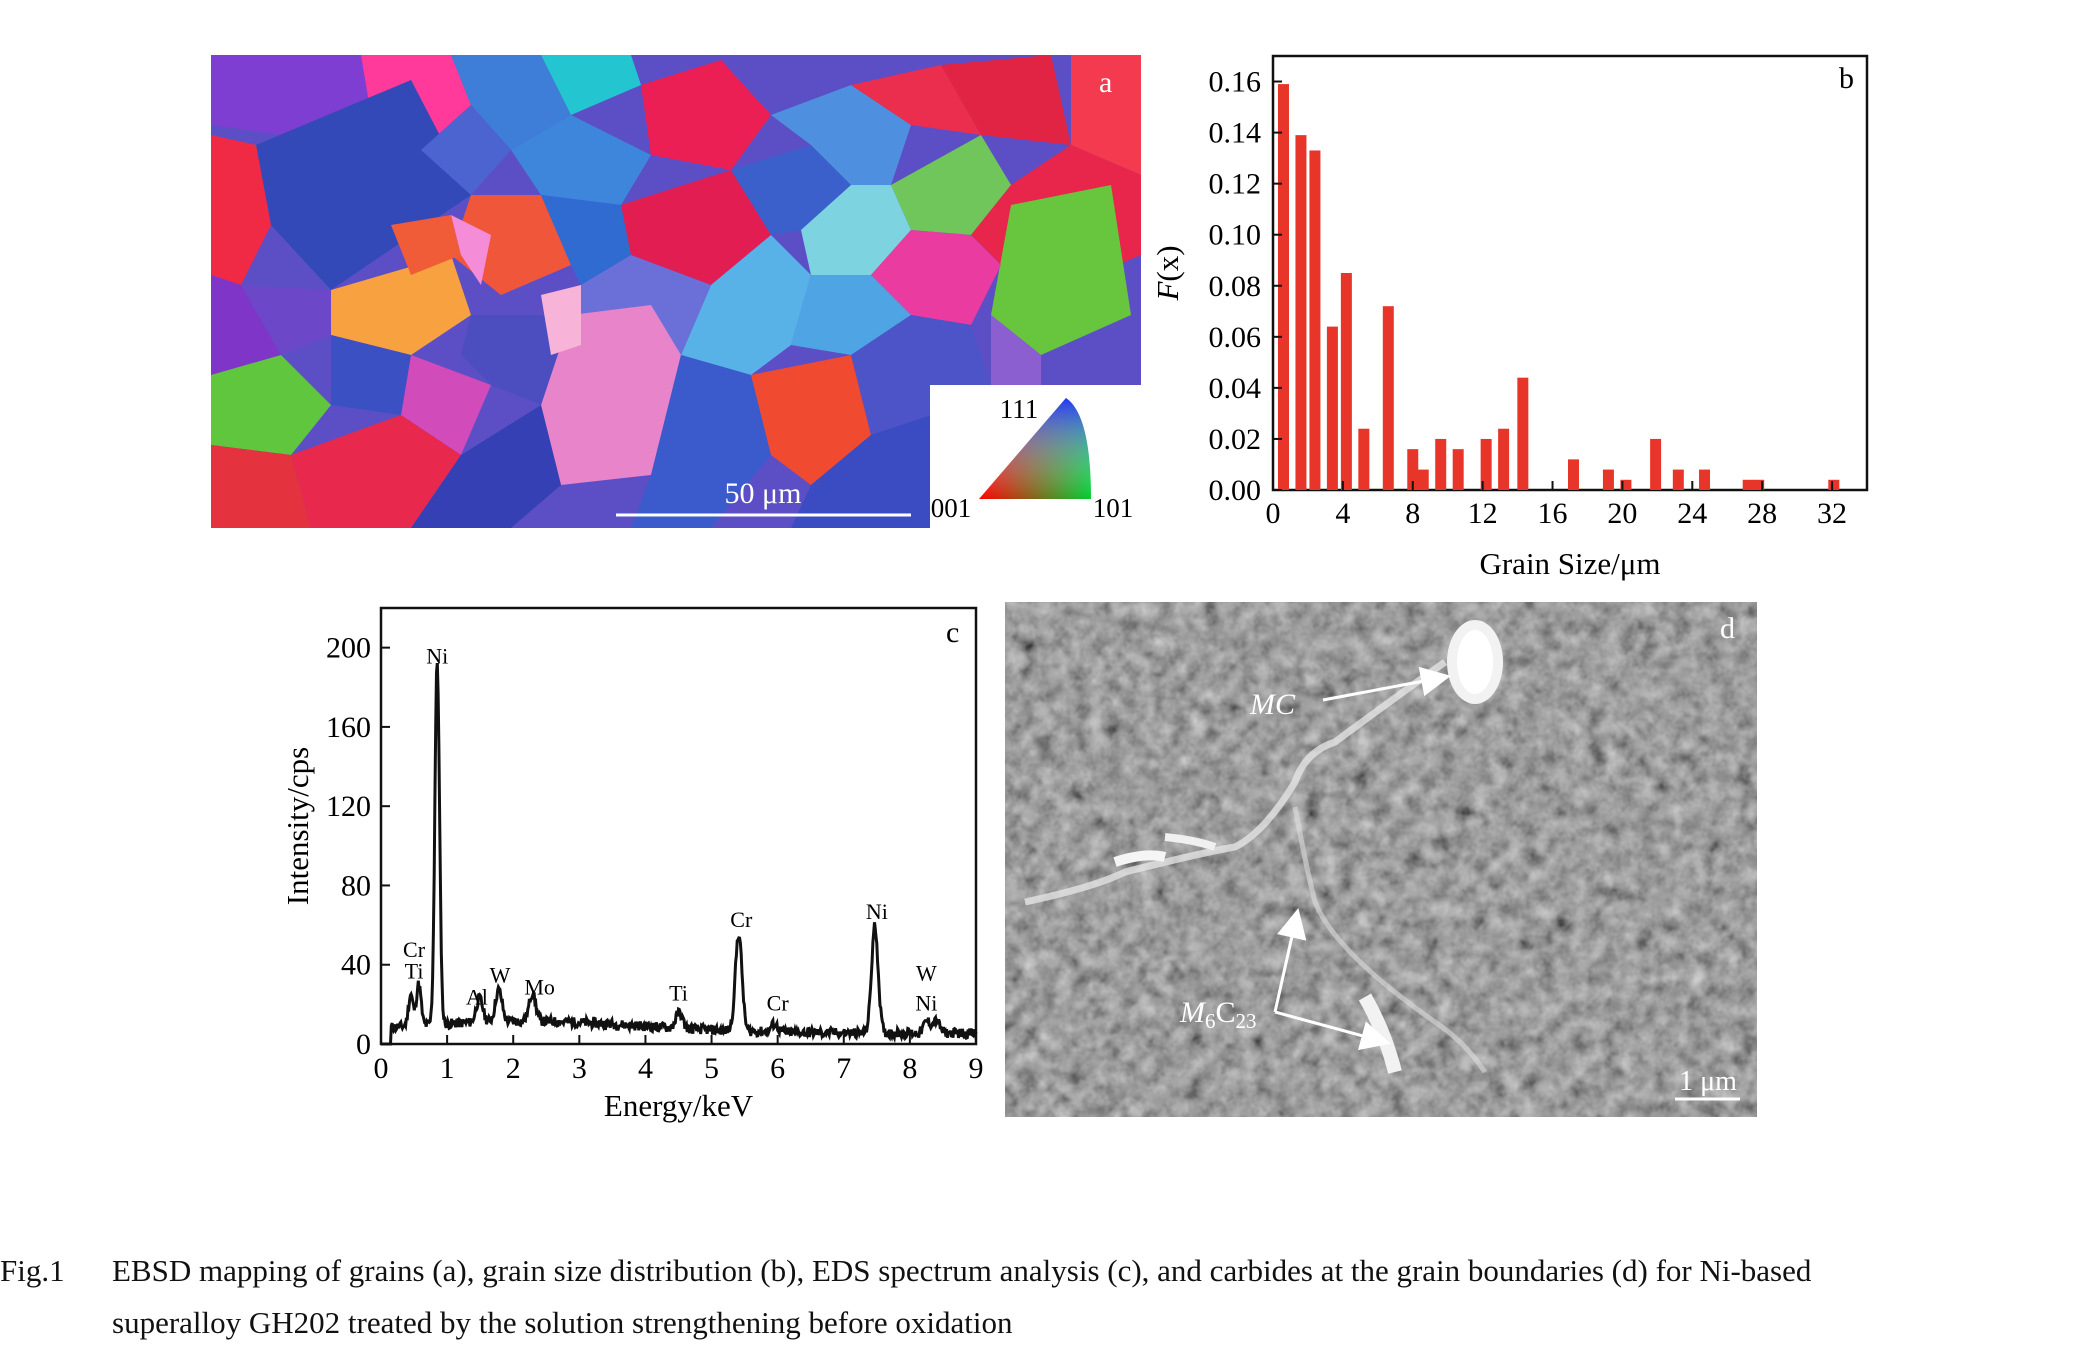  Describe the element at coordinates (763, 493) in the screenshot. I see `scale-bar-label: 50 μm` at that location.